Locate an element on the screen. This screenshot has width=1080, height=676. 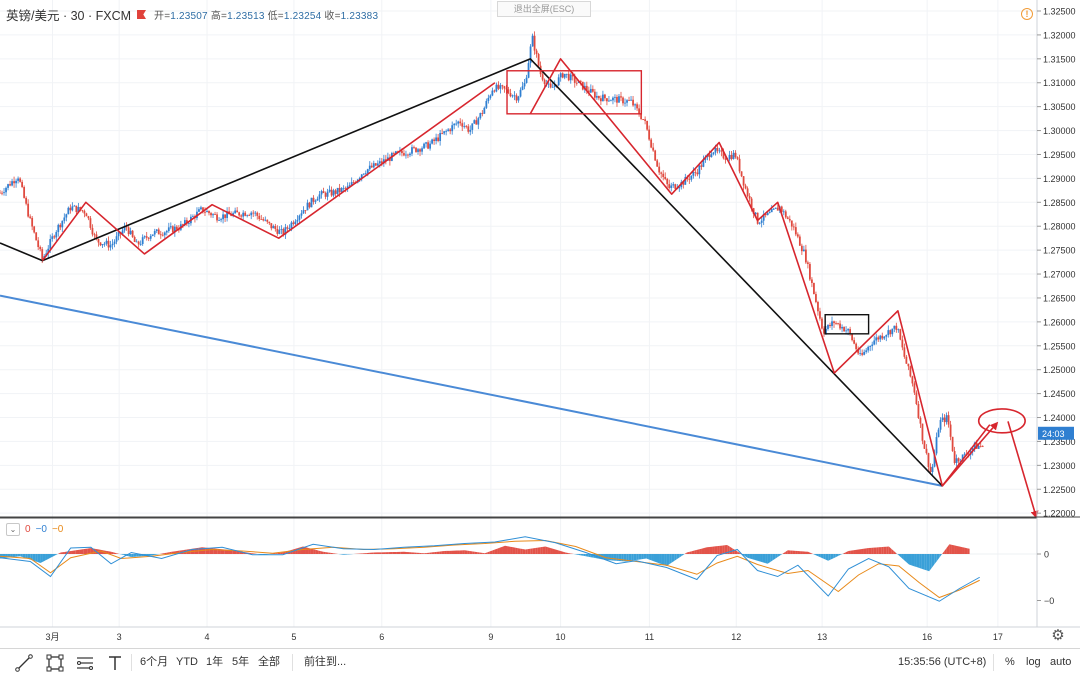
time-tick-label: 11 is located at coordinates (649, 637).